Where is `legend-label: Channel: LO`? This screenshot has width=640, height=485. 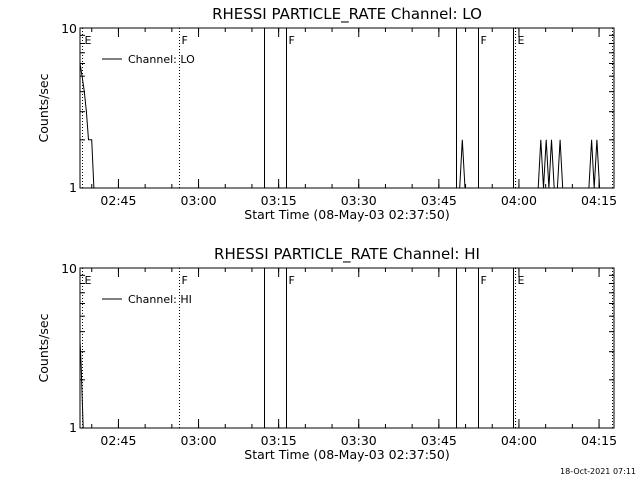 legend-label: Channel: LO is located at coordinates (161, 59).